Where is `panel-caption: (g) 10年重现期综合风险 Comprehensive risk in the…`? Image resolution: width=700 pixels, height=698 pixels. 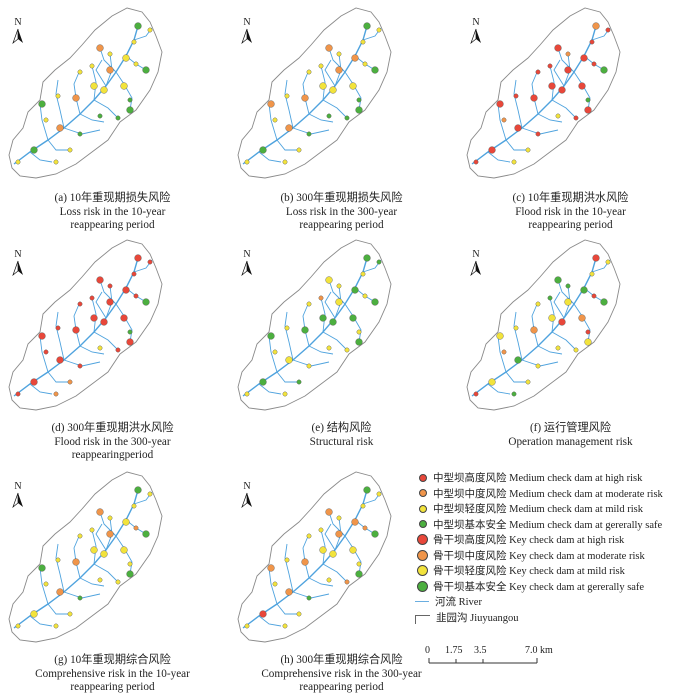 panel-caption: (g) 10年重现期综合风险 Comprehensive risk in the… is located at coordinates (112, 673).